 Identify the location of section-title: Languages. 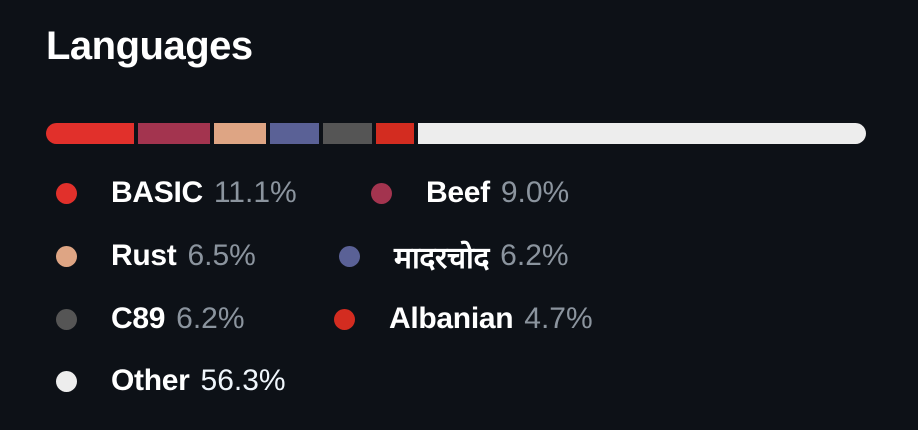
(149, 46).